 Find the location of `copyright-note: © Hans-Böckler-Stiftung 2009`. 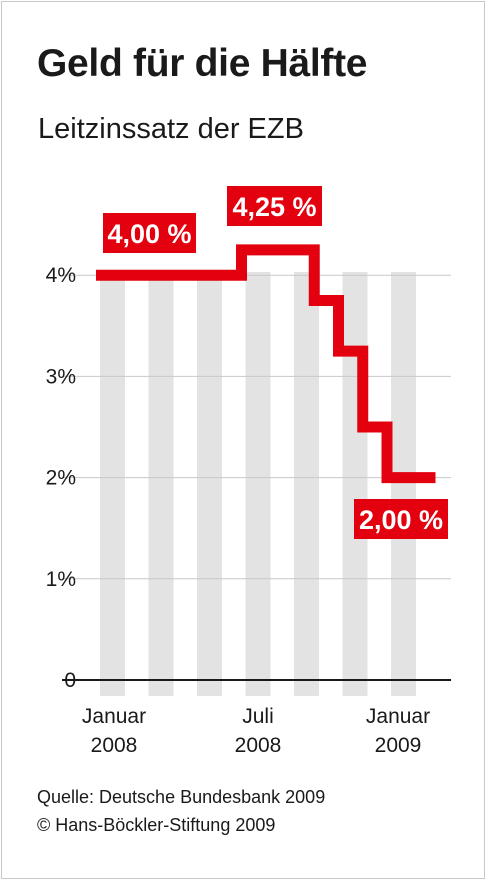

copyright-note: © Hans-Böckler-Stiftung 2009 is located at coordinates (156, 825).